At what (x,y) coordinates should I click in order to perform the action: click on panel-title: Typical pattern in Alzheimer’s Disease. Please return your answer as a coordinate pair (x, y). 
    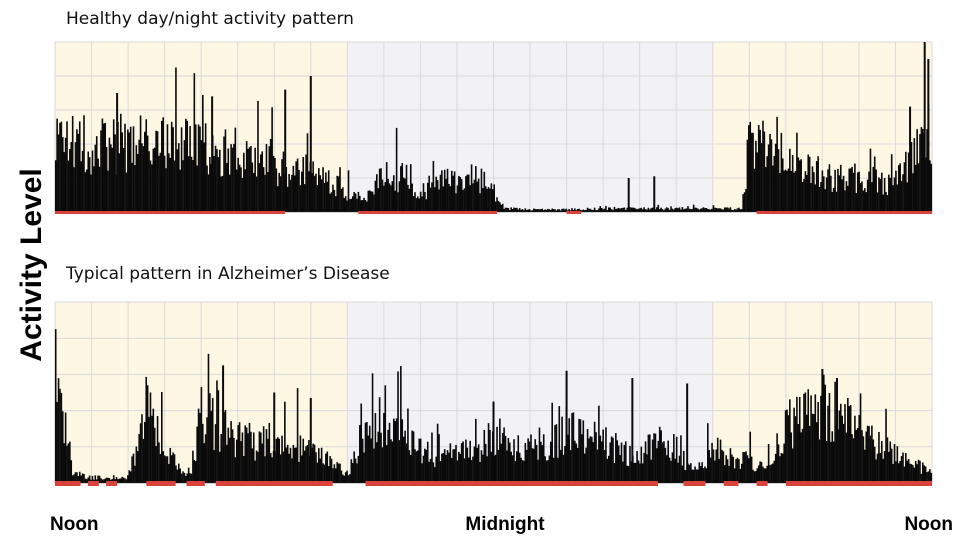
    Looking at the image, I should click on (227, 274).